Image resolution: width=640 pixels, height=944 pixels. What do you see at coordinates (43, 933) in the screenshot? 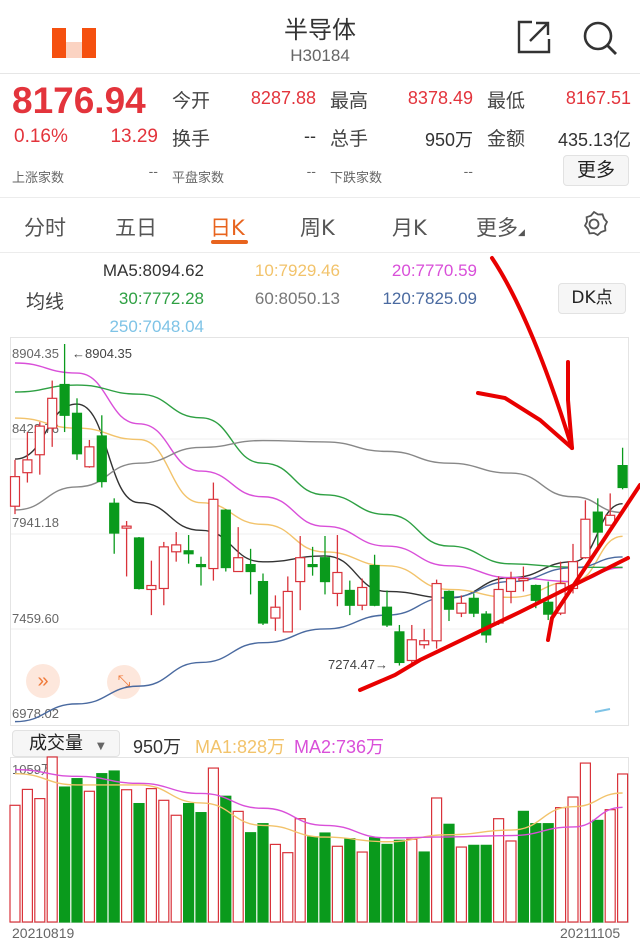
I see `x-label-start: 20210819` at bounding box center [43, 933].